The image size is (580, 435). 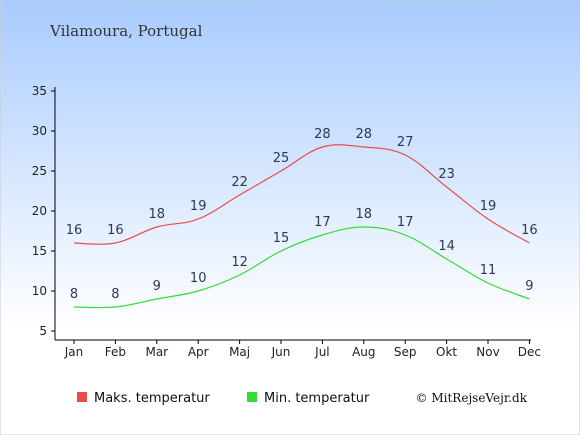 I want to click on x-tick-label: Okt, so click(x=446, y=352).